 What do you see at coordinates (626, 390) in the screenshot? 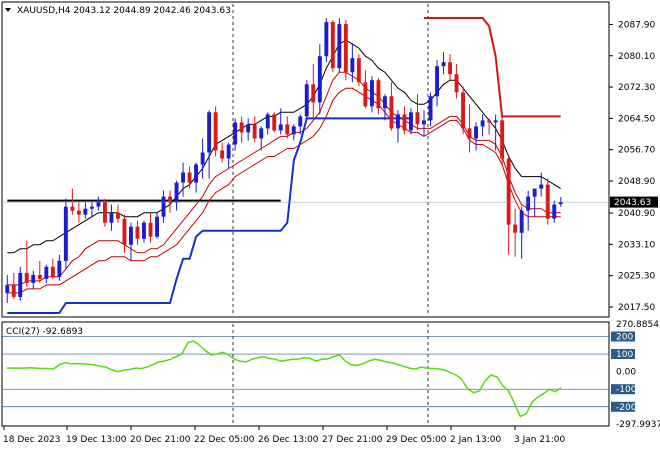
I see `cci-tick-label: -100` at bounding box center [626, 390].